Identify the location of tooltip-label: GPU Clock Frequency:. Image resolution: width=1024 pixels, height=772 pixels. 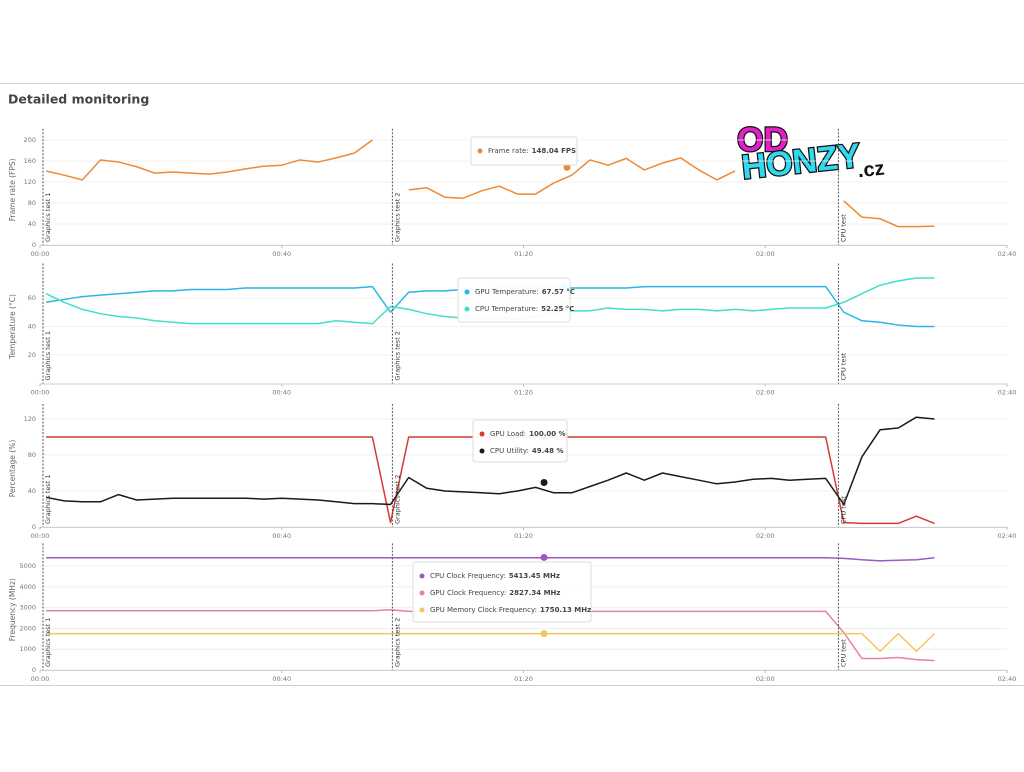
(468, 593).